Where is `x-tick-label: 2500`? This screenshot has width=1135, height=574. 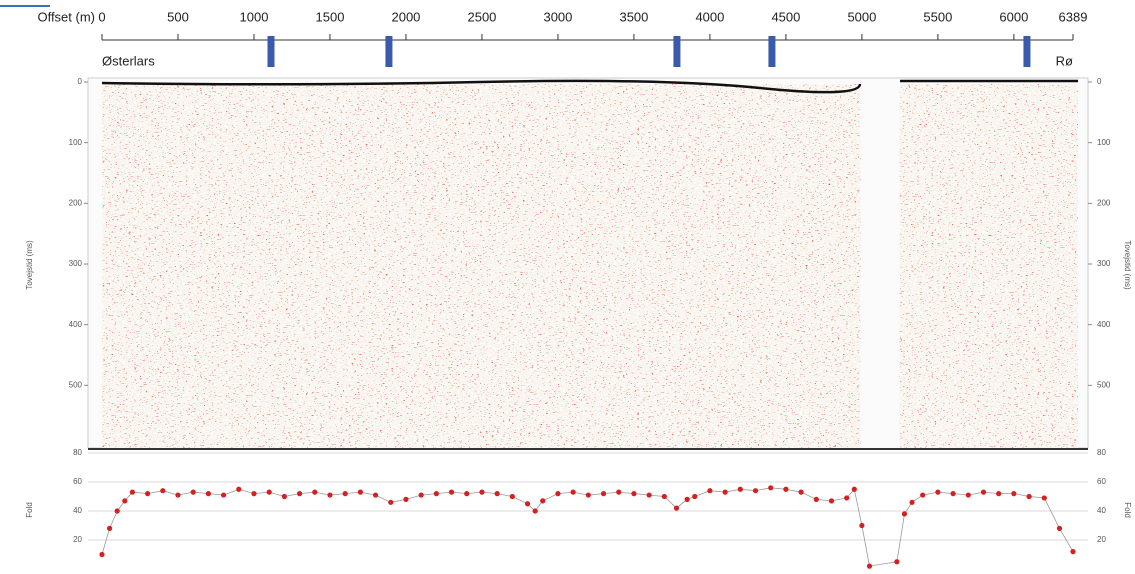 x-tick-label: 2500 is located at coordinates (481, 16).